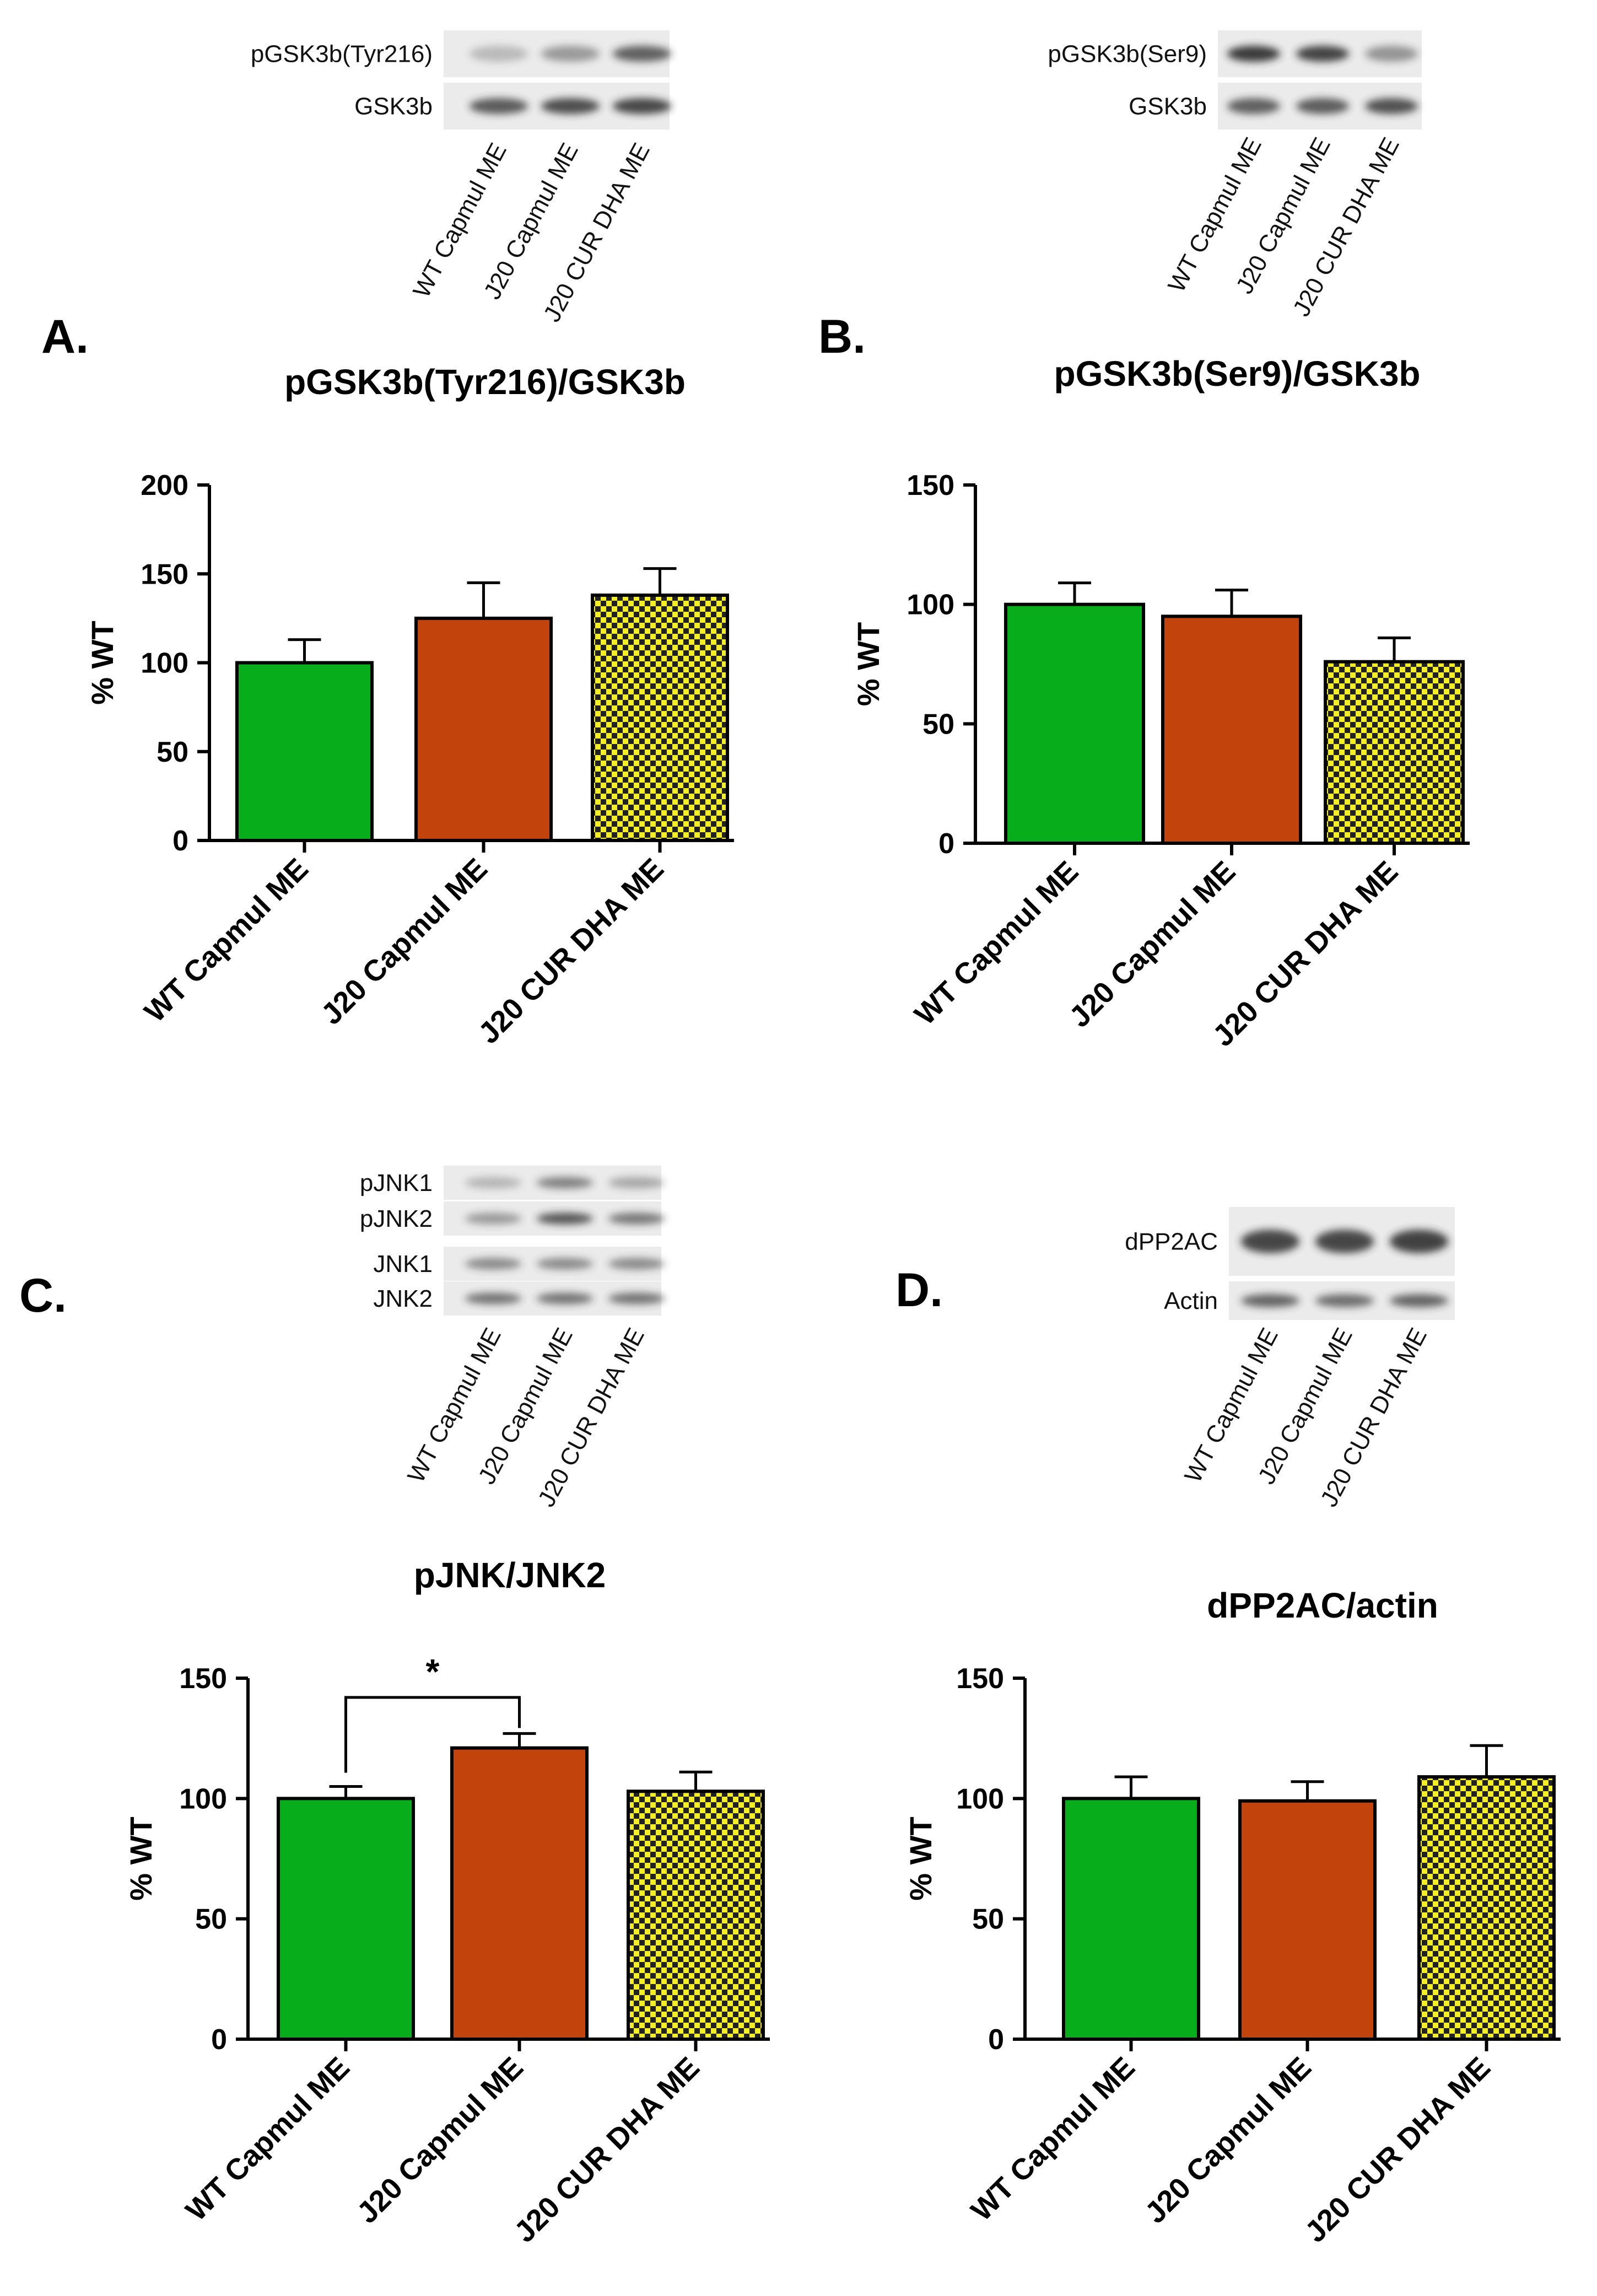 The image size is (1597, 2296). I want to click on chart-title: pGSK3b(Tyr216)/GSK3b, so click(485, 382).